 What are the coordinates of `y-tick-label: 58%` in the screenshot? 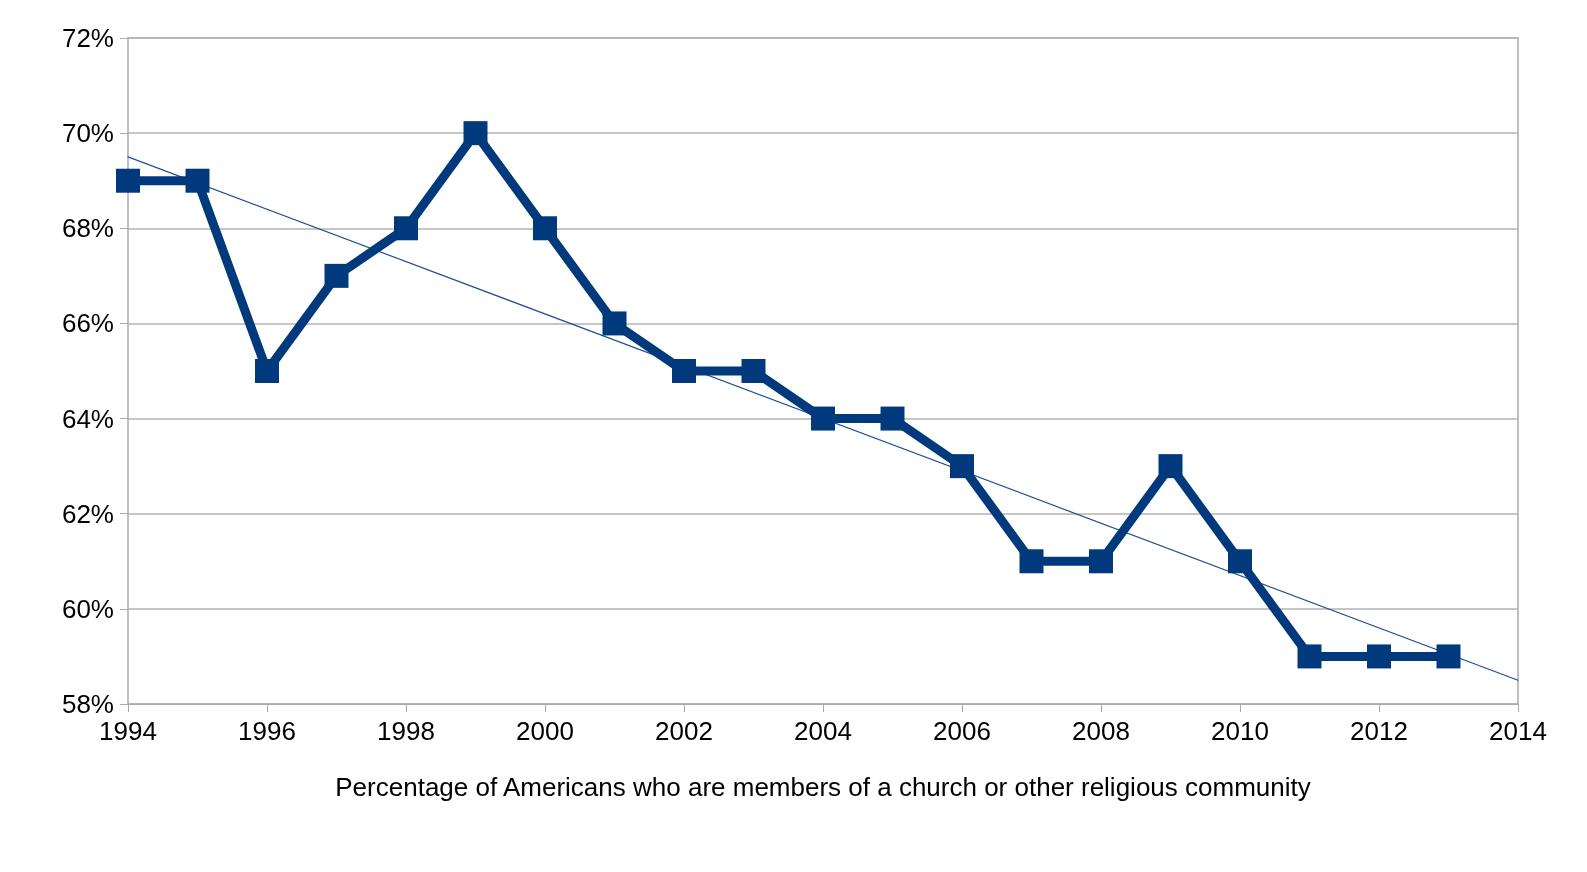 It's located at (87, 704).